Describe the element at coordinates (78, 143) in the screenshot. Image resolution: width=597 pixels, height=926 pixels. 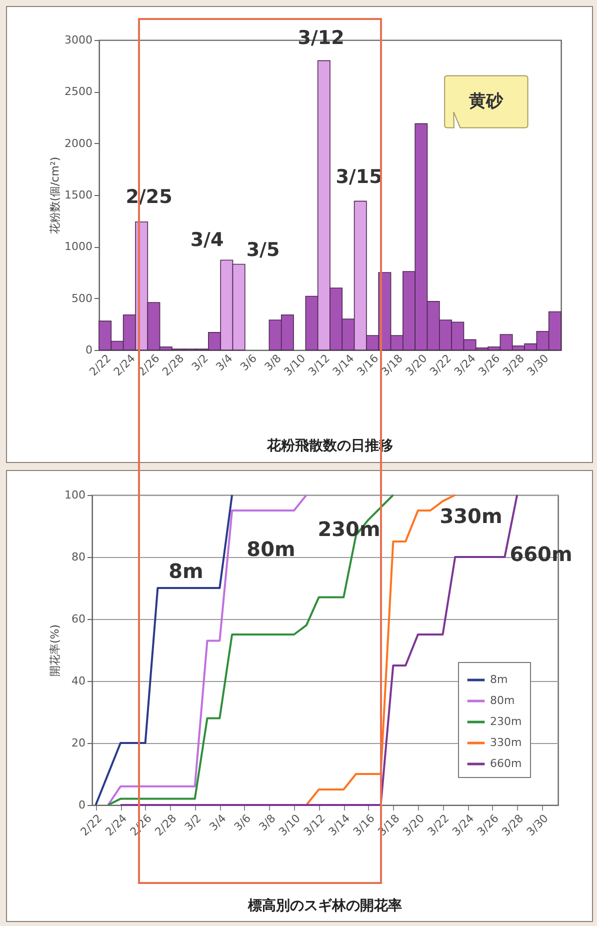
I see `y-tick-label: 2000` at that location.